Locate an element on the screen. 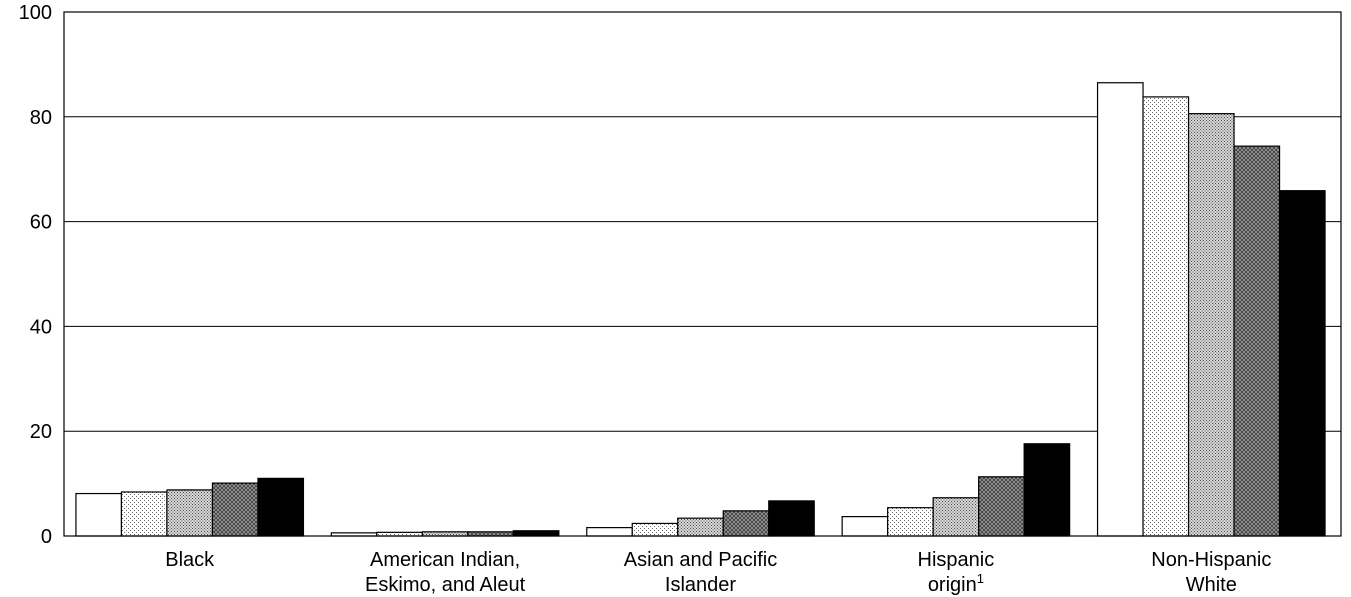 This screenshot has height=597, width=1351. category-label: Islander is located at coordinates (700, 585).